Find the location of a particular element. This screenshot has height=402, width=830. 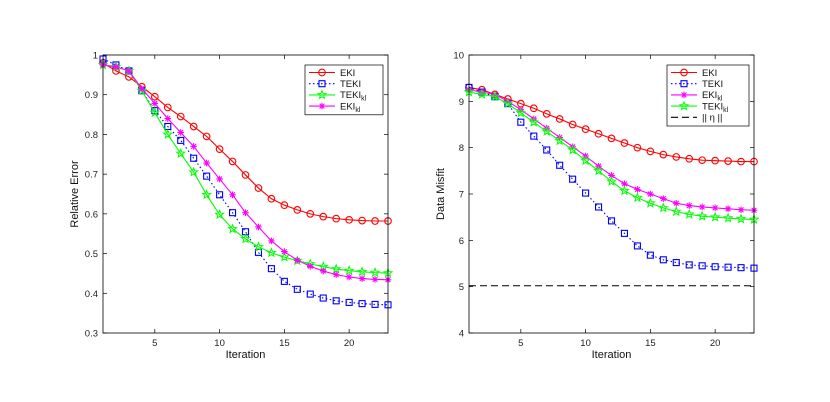

legend-item: TEKIkl is located at coordinates (700, 107).